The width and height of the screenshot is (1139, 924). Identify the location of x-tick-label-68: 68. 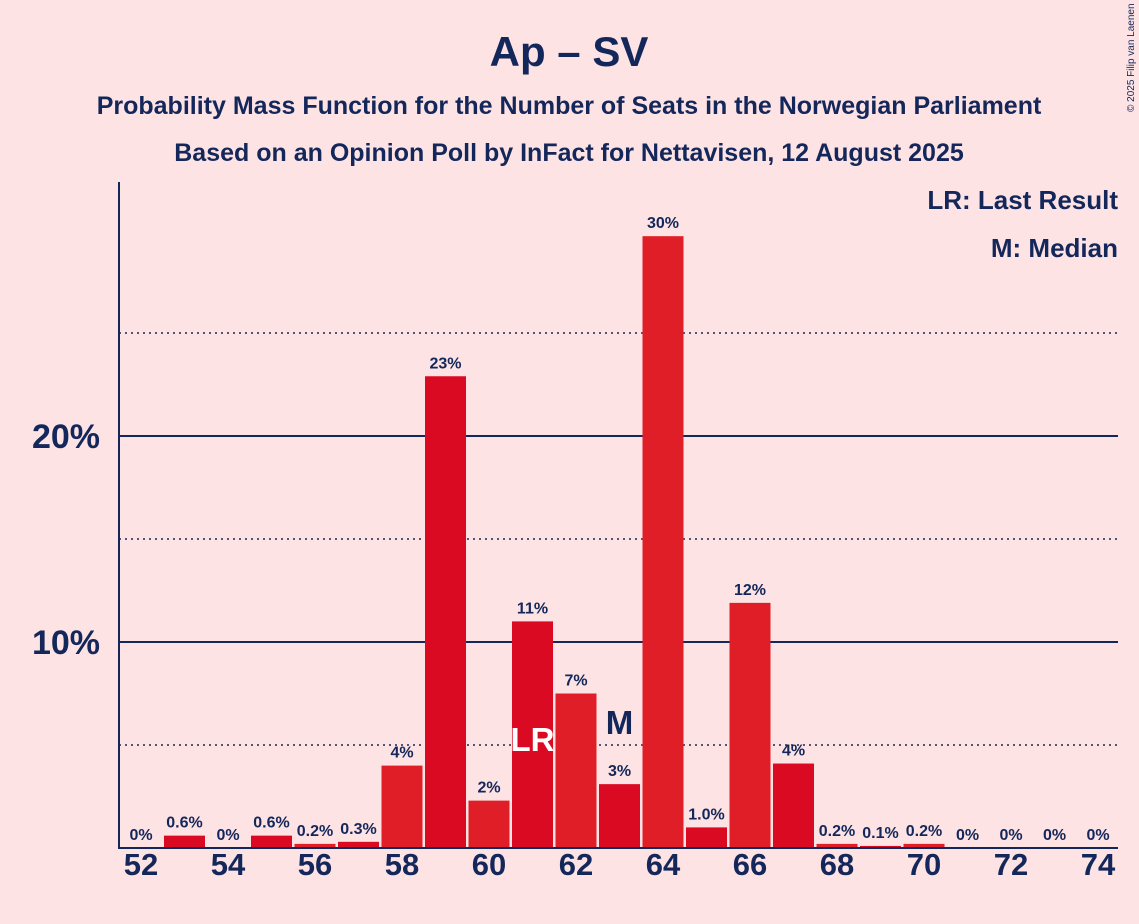
(837, 864).